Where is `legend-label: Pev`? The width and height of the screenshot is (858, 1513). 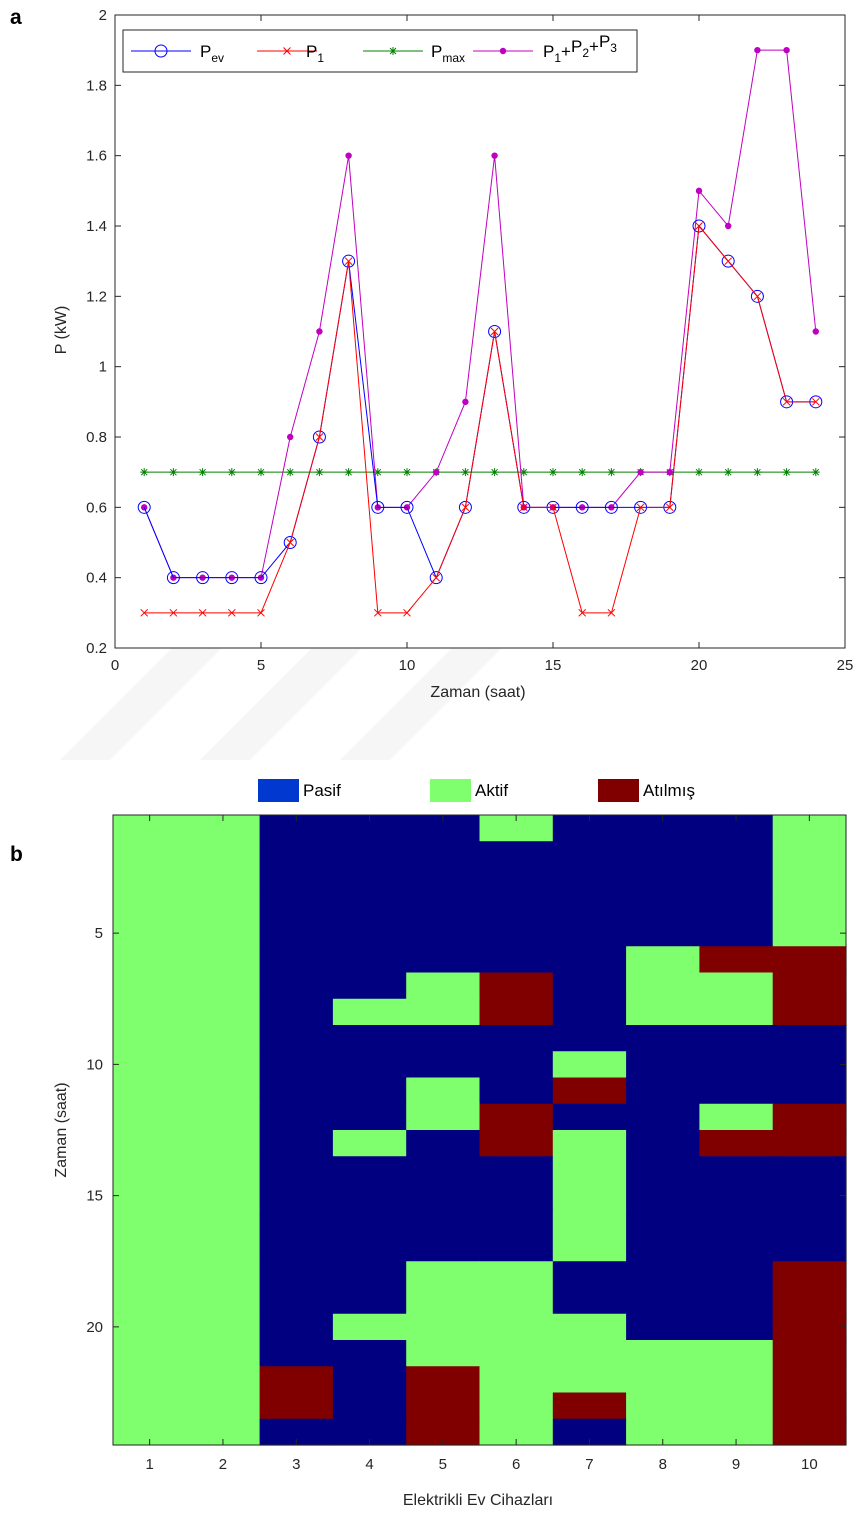 legend-label: Pev is located at coordinates (212, 53).